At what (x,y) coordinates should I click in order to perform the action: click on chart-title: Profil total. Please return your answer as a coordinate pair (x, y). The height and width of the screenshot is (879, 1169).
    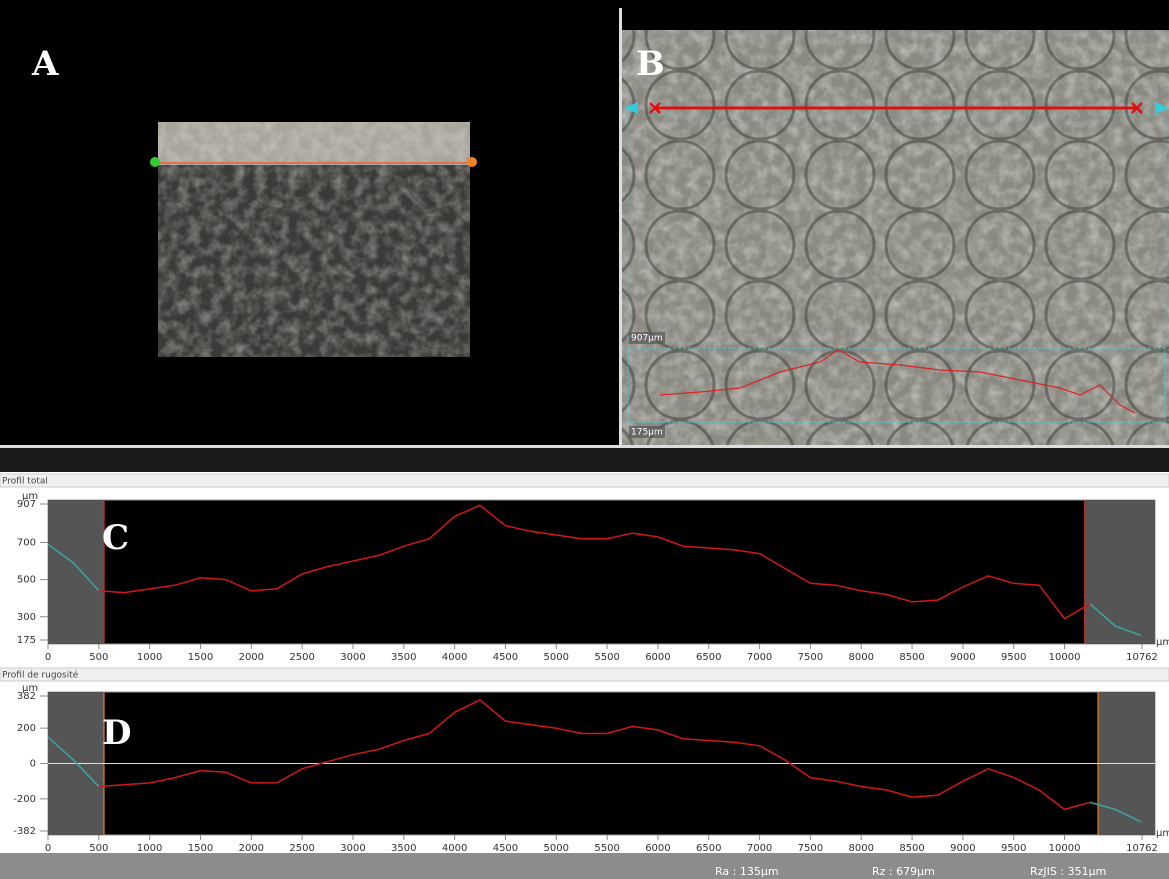
    Looking at the image, I should click on (25, 482).